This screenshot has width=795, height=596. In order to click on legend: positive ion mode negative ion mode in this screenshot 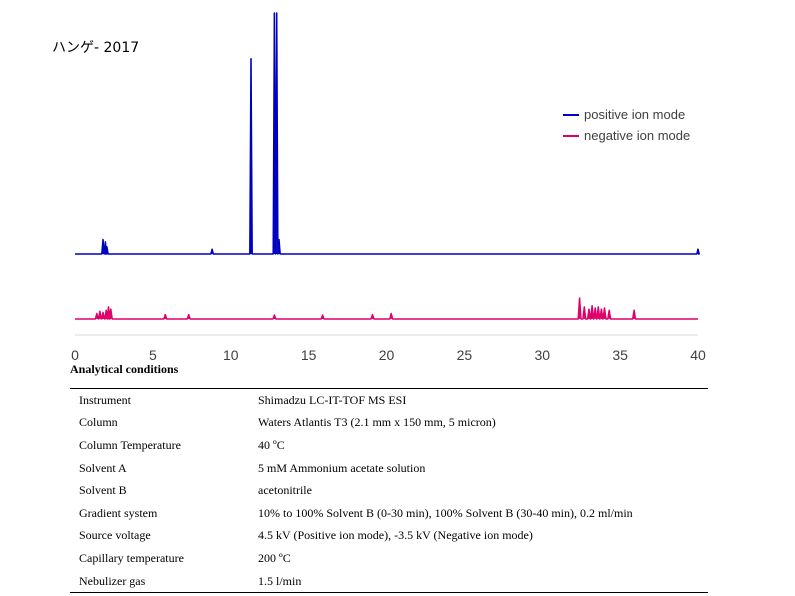, I will do `click(626, 125)`.